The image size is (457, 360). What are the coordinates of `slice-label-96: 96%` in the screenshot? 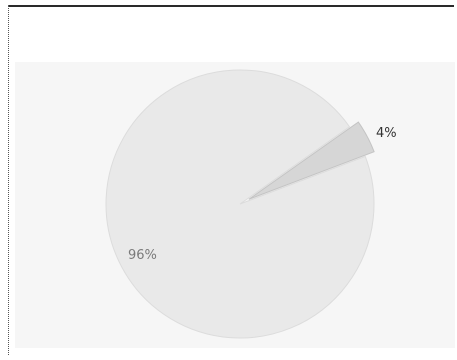 It's located at (142, 255).